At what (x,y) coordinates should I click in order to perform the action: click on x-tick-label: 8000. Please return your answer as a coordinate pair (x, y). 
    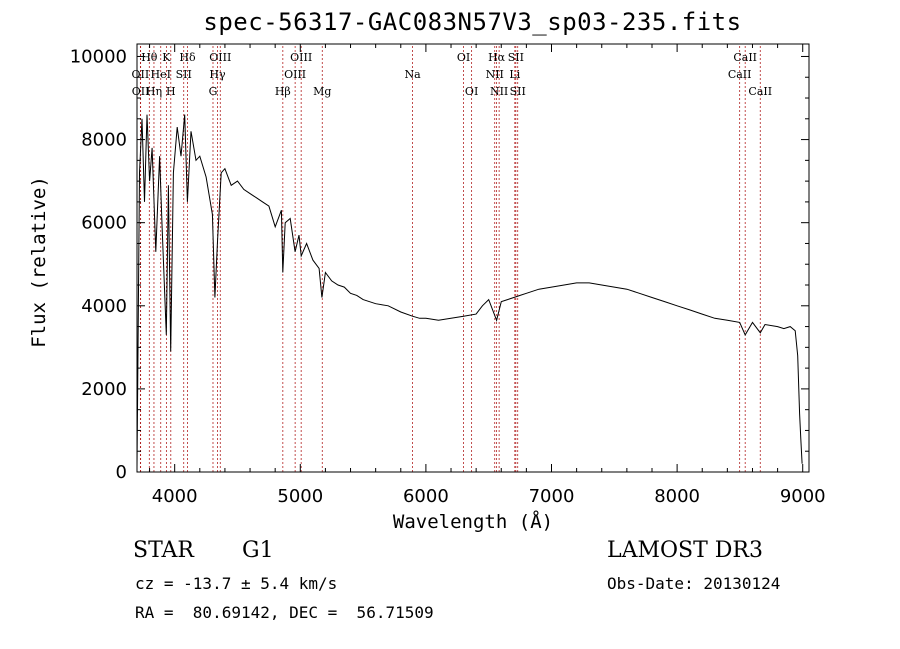
    Looking at the image, I should click on (677, 496).